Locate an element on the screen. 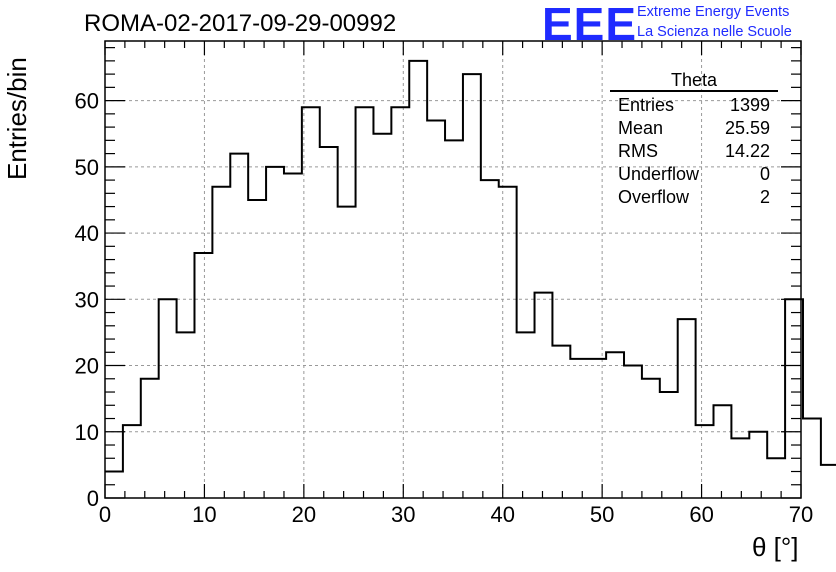 Image resolution: width=836 pixels, height=572 pixels. stats-label: RMS is located at coordinates (638, 151).